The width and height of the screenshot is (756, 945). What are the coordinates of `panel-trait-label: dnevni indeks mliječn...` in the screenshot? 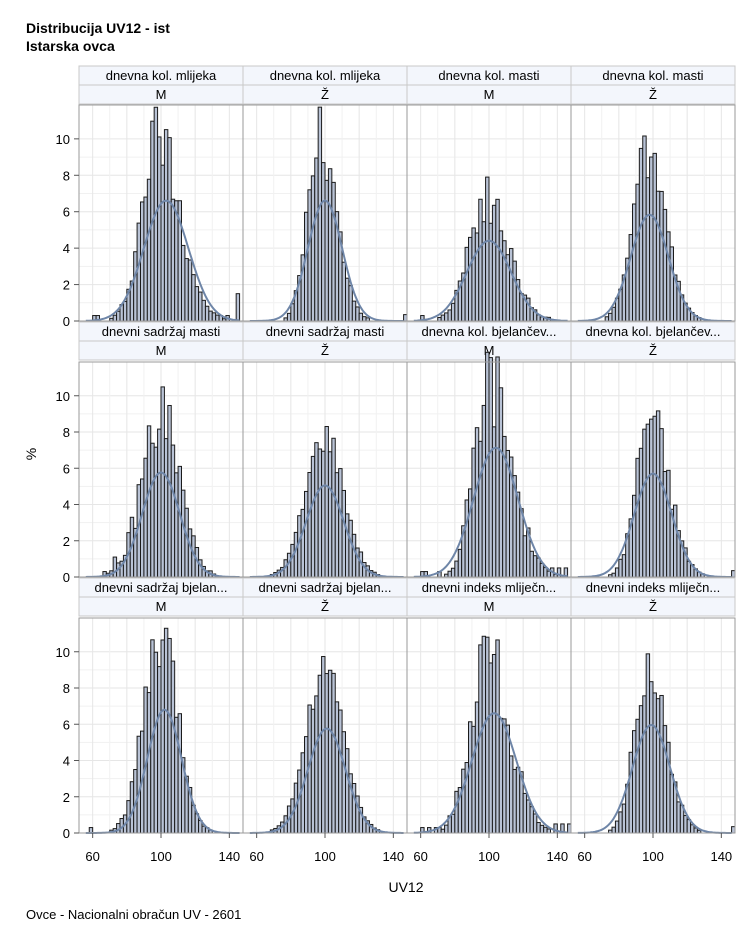 It's located at (489, 587).